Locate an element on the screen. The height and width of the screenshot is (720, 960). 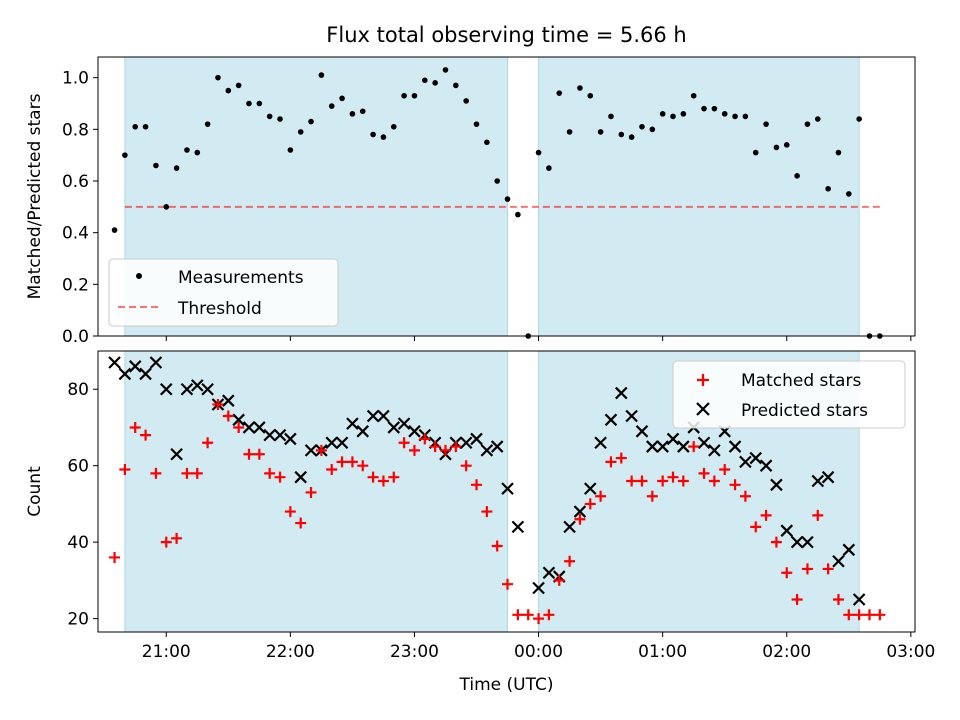
y-tick-label: 0.8 is located at coordinates (75, 130).